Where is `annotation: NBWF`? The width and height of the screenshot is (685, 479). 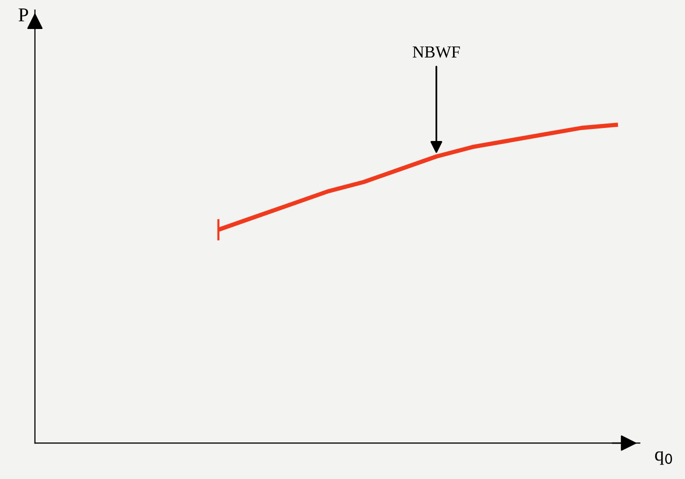 annotation: NBWF is located at coordinates (436, 52).